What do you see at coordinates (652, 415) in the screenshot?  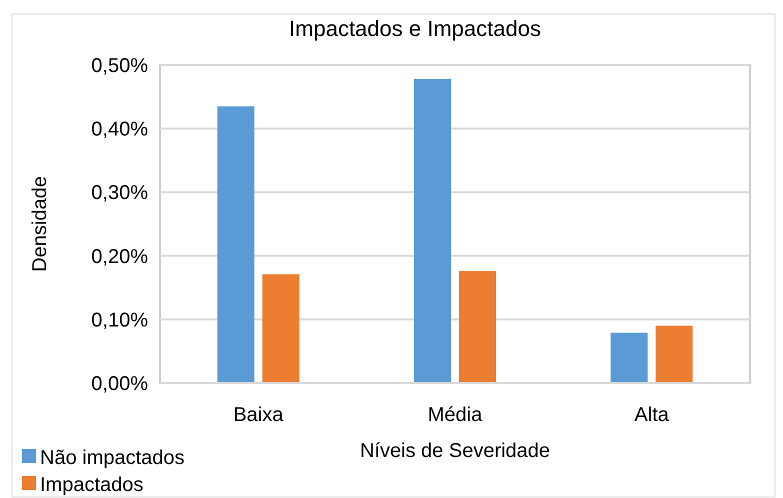 I see `x-tick-label: Alta` at bounding box center [652, 415].